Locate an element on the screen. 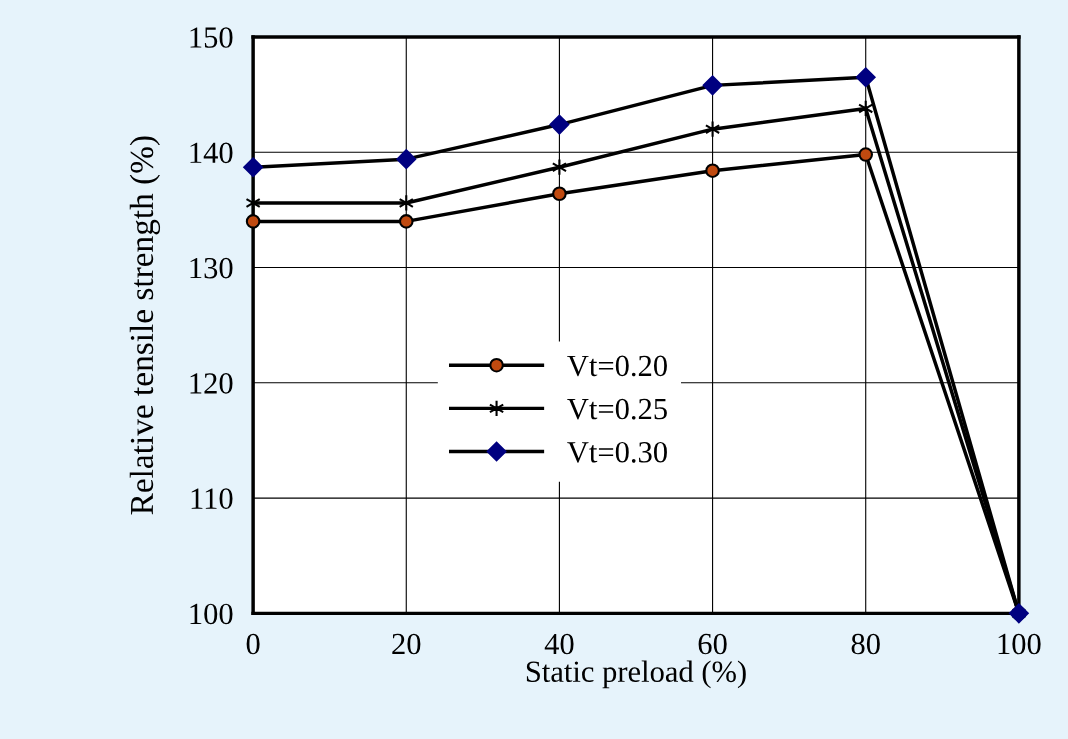 The width and height of the screenshot is (1068, 739). y-tick-label: 120 is located at coordinates (211, 383).